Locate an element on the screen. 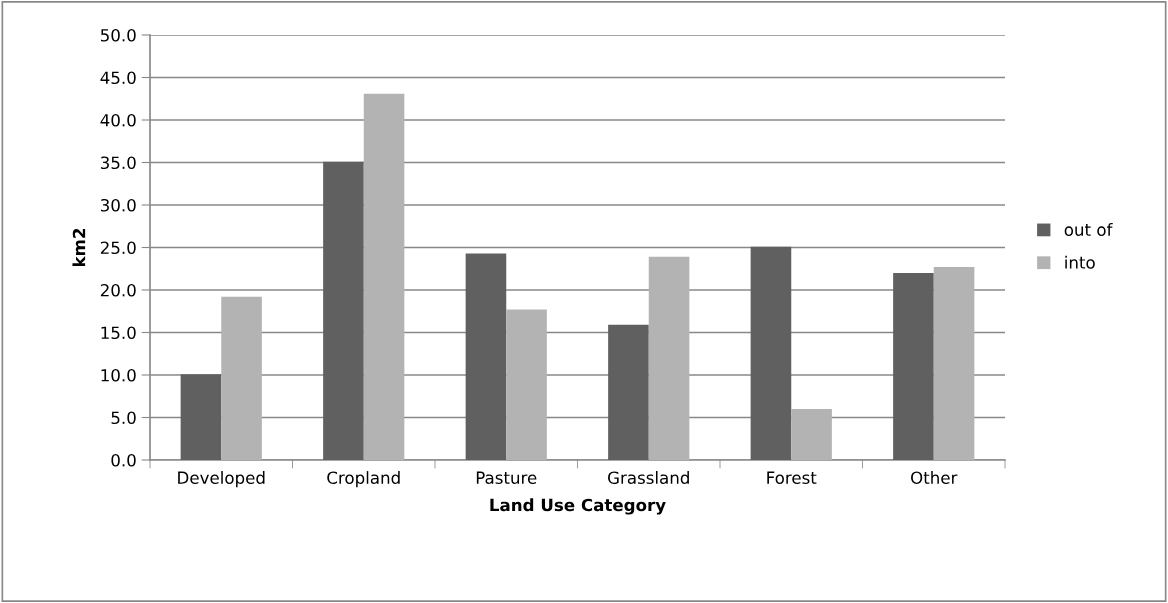 The width and height of the screenshot is (1168, 603). y-tick-label: 0.0 is located at coordinates (123, 460).